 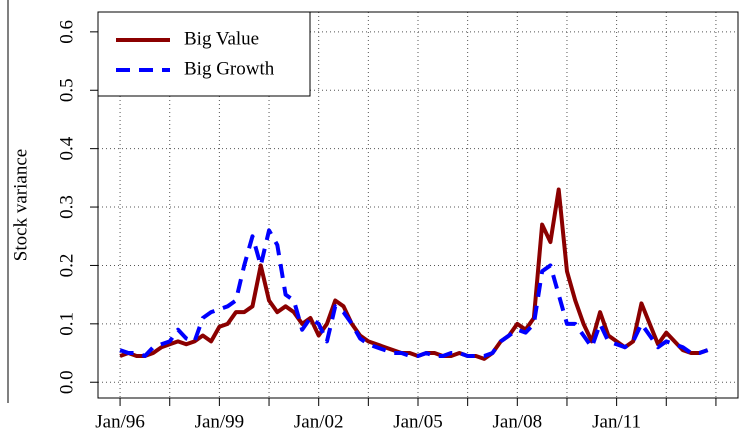 I want to click on legend-box, so click(x=204, y=54).